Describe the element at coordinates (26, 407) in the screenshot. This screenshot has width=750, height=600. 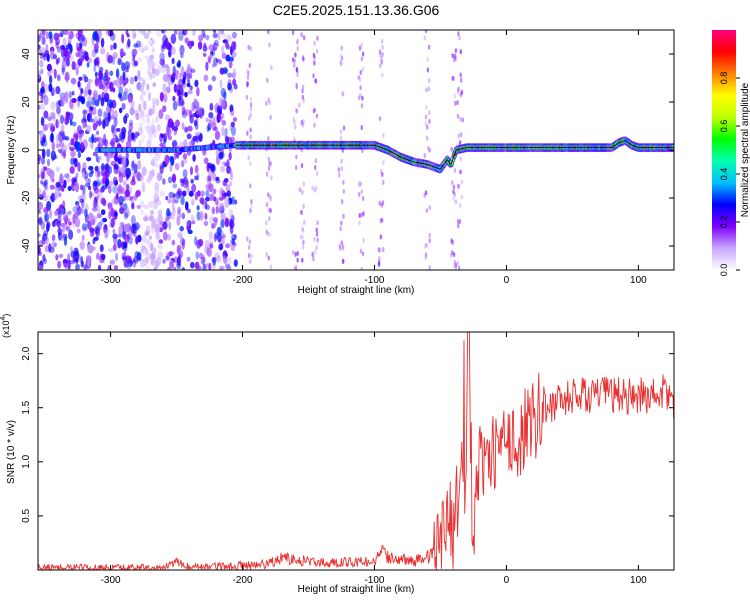
I see `snr-y-tick-label: 1.5` at that location.